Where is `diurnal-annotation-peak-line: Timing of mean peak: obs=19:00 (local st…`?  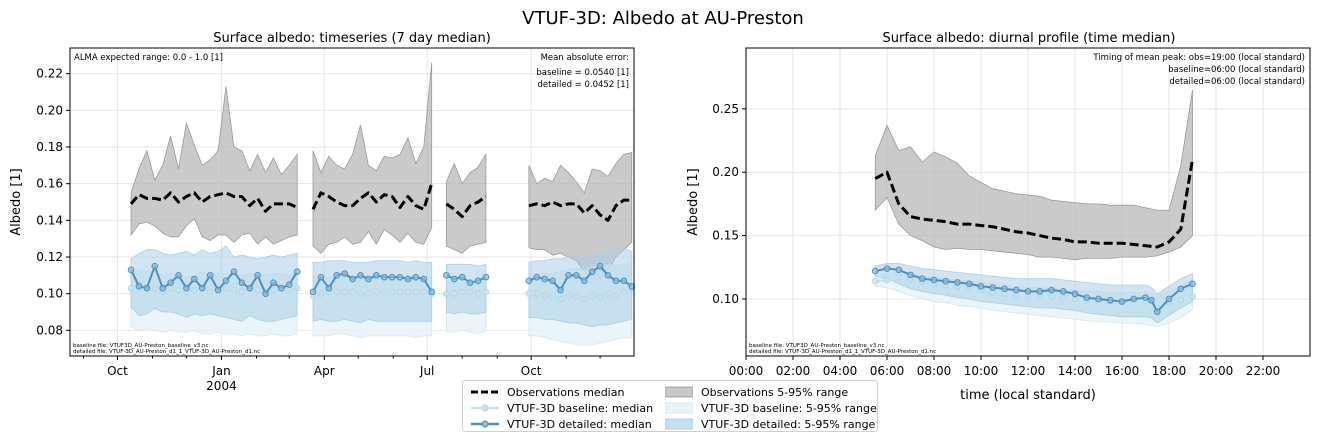 diurnal-annotation-peak-line: Timing of mean peak: obs=19:00 (local st… is located at coordinates (1198, 58).